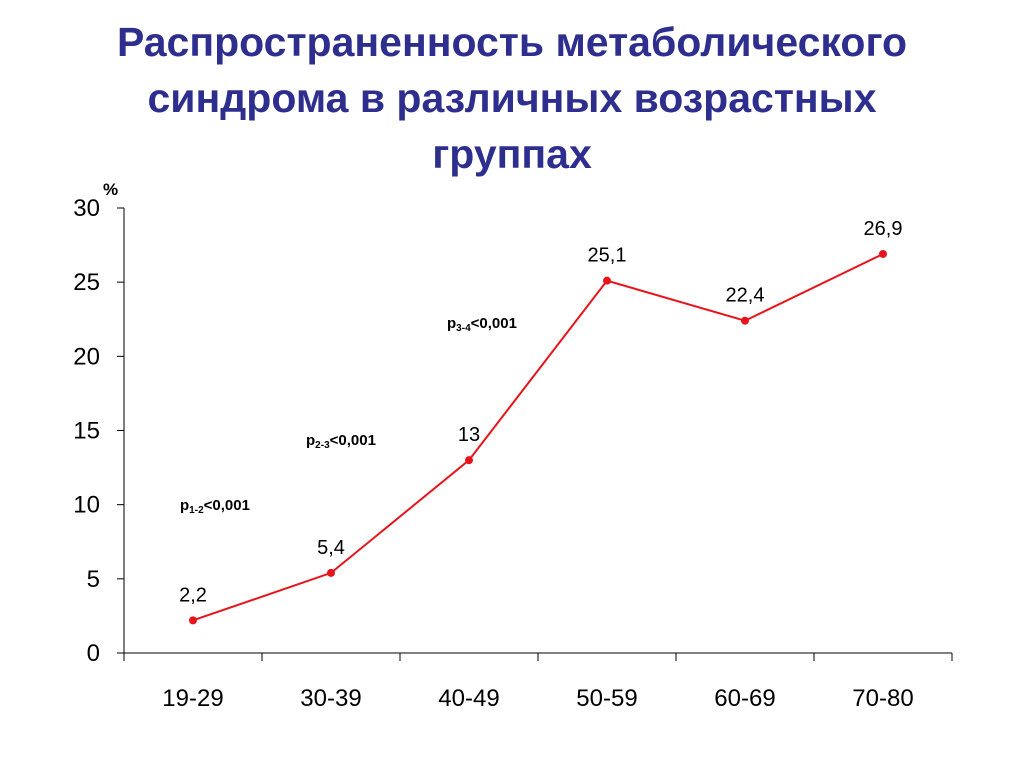 The width and height of the screenshot is (1024, 768). What do you see at coordinates (86, 282) in the screenshot?
I see `y-tick-label: 25` at bounding box center [86, 282].